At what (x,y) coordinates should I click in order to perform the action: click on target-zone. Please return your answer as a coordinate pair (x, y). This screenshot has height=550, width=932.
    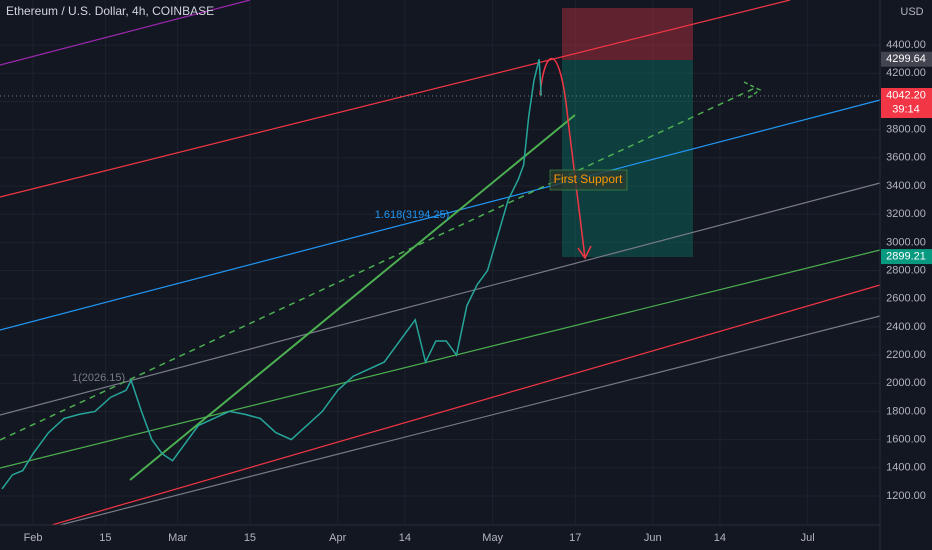
    Looking at the image, I should click on (627, 158).